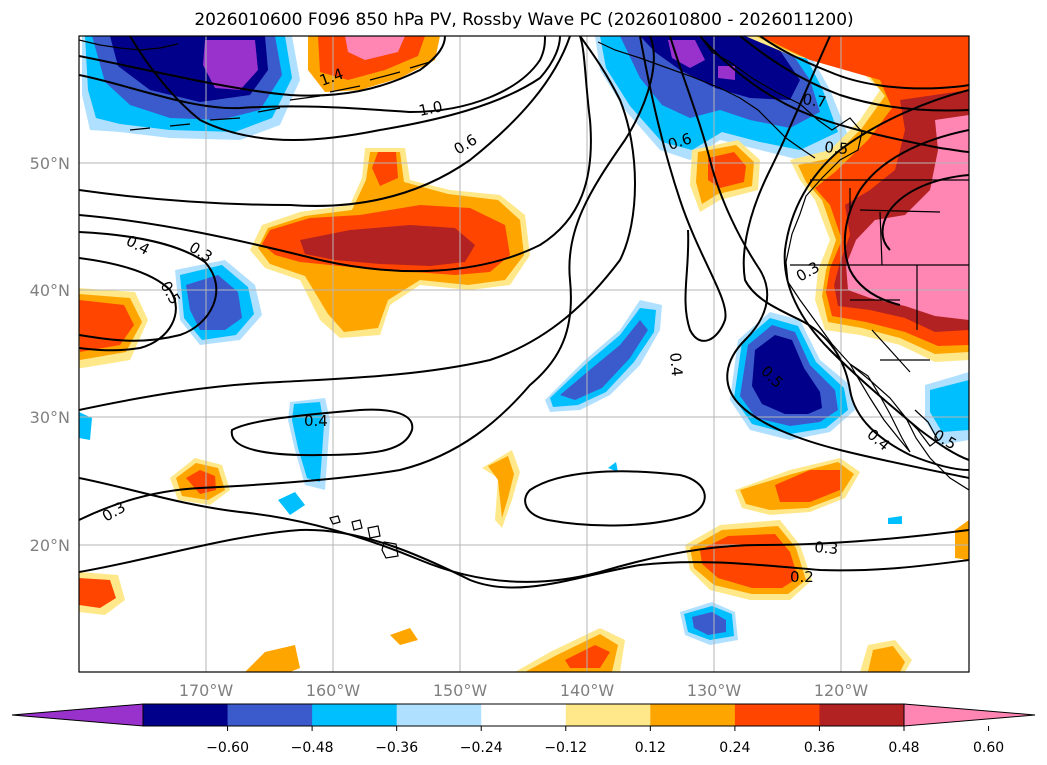 The image size is (1047, 765). Describe the element at coordinates (387, 245) in the screenshot. I see `pos-anomaly-central-l4` at that location.